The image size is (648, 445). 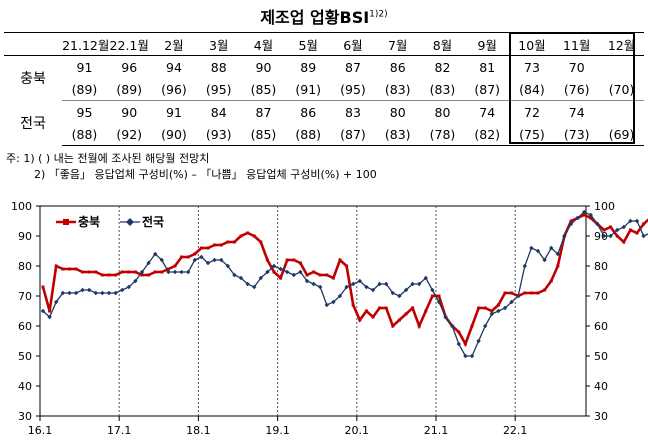 I want to click on bsi-prospect-cell: (88), so click(x=308, y=134).